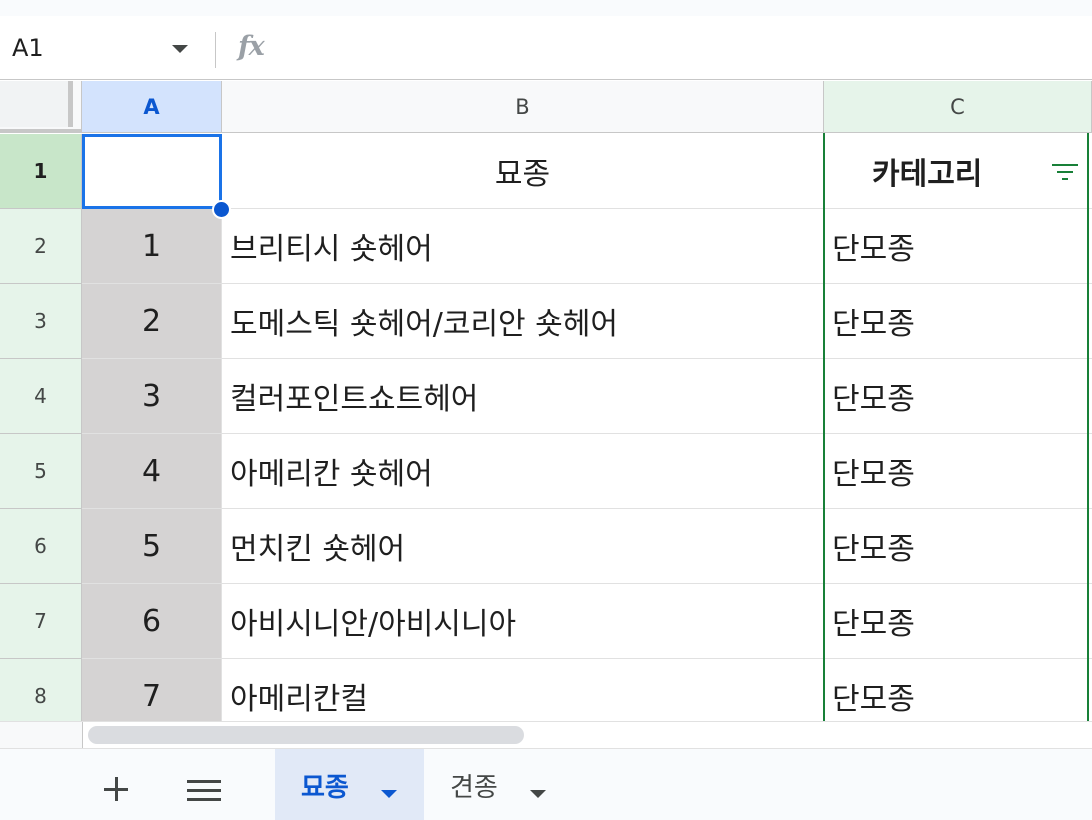 This screenshot has width=1092, height=820. I want to click on name-box: A1, so click(28, 48).